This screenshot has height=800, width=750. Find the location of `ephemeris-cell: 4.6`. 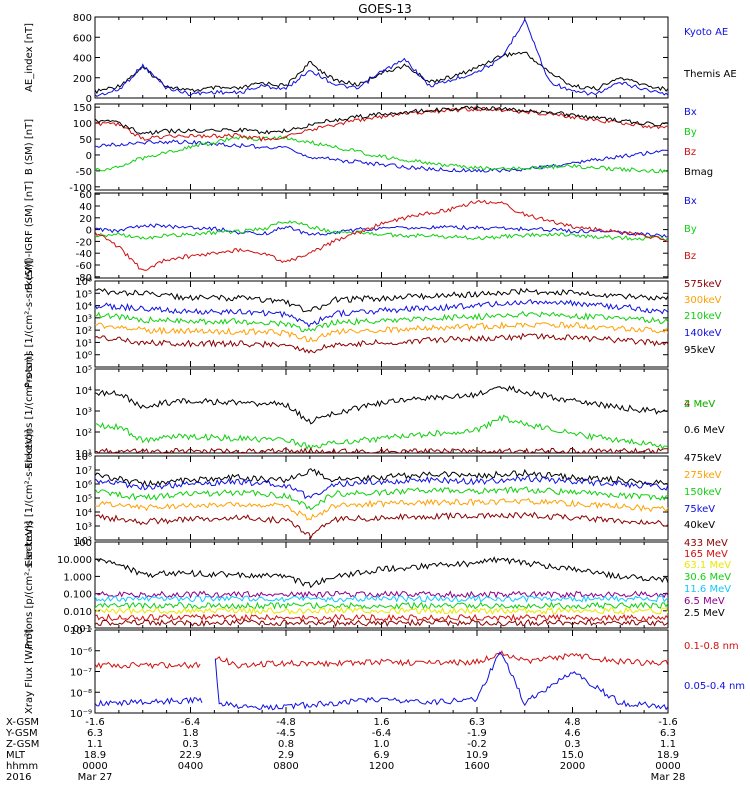

ephemeris-cell: 4.6 is located at coordinates (573, 733).